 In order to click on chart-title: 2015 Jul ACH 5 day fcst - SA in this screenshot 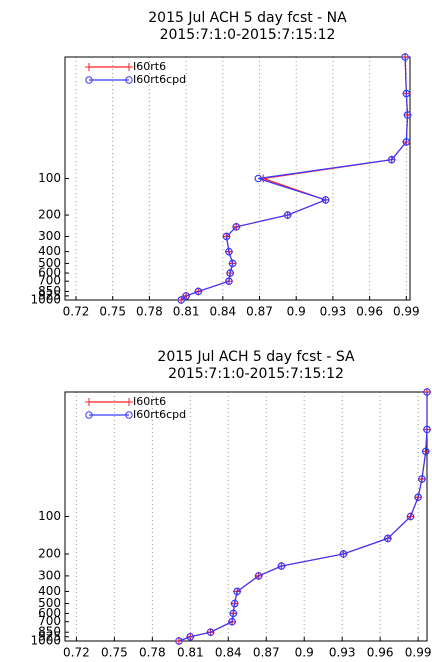, I will do `click(256, 357)`.